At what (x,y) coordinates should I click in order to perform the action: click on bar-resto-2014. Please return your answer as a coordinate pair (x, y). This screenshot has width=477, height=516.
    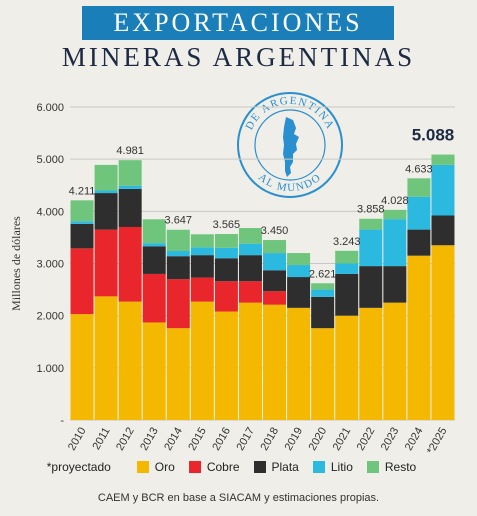
    Looking at the image, I should click on (178, 240).